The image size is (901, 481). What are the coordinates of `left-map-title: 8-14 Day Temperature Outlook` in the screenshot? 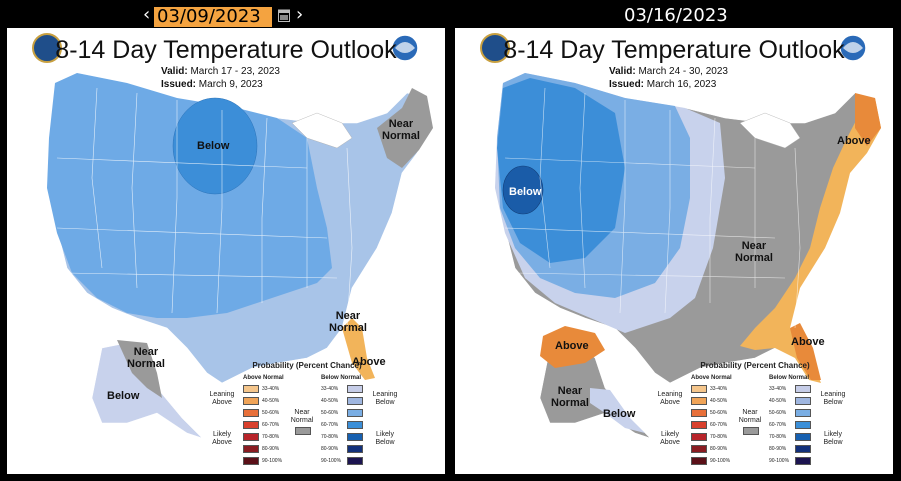 It's located at (226, 50).